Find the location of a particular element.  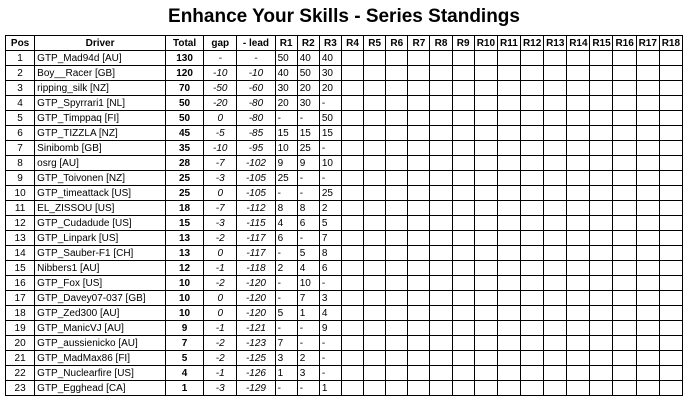

round-3-cell: 40 is located at coordinates (330, 58).